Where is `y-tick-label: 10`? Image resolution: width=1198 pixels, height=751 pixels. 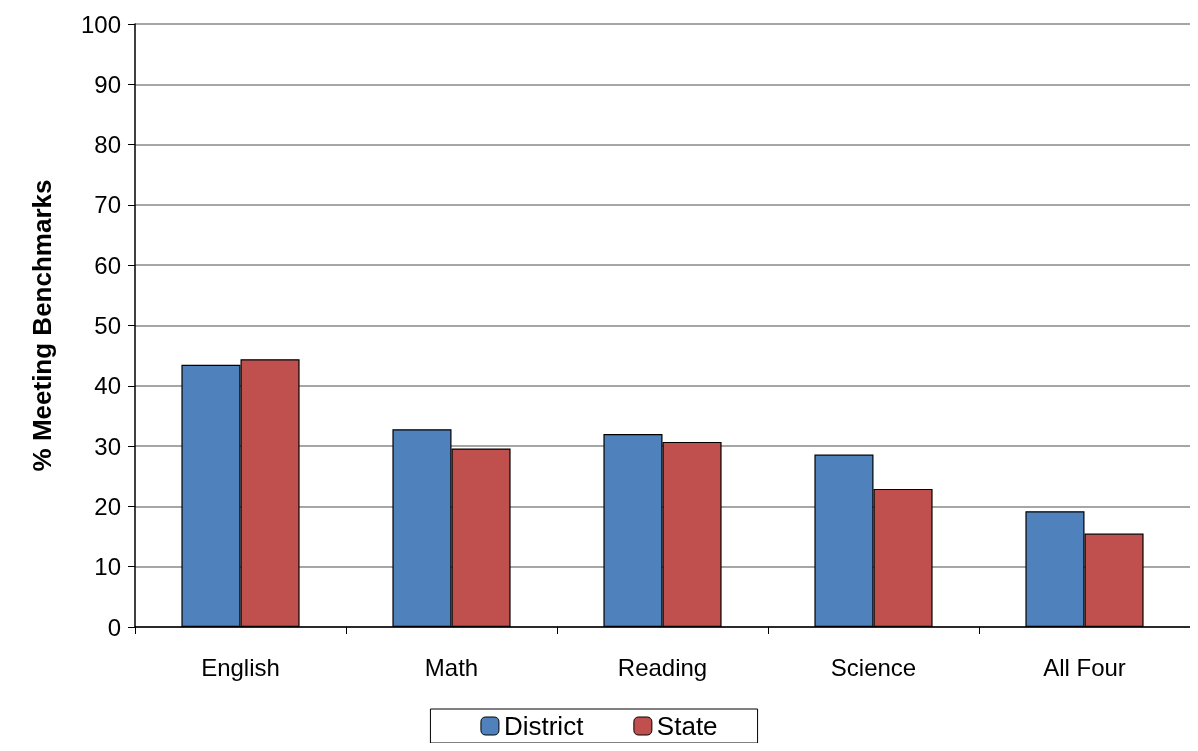
y-tick-label: 10 is located at coordinates (107, 567).